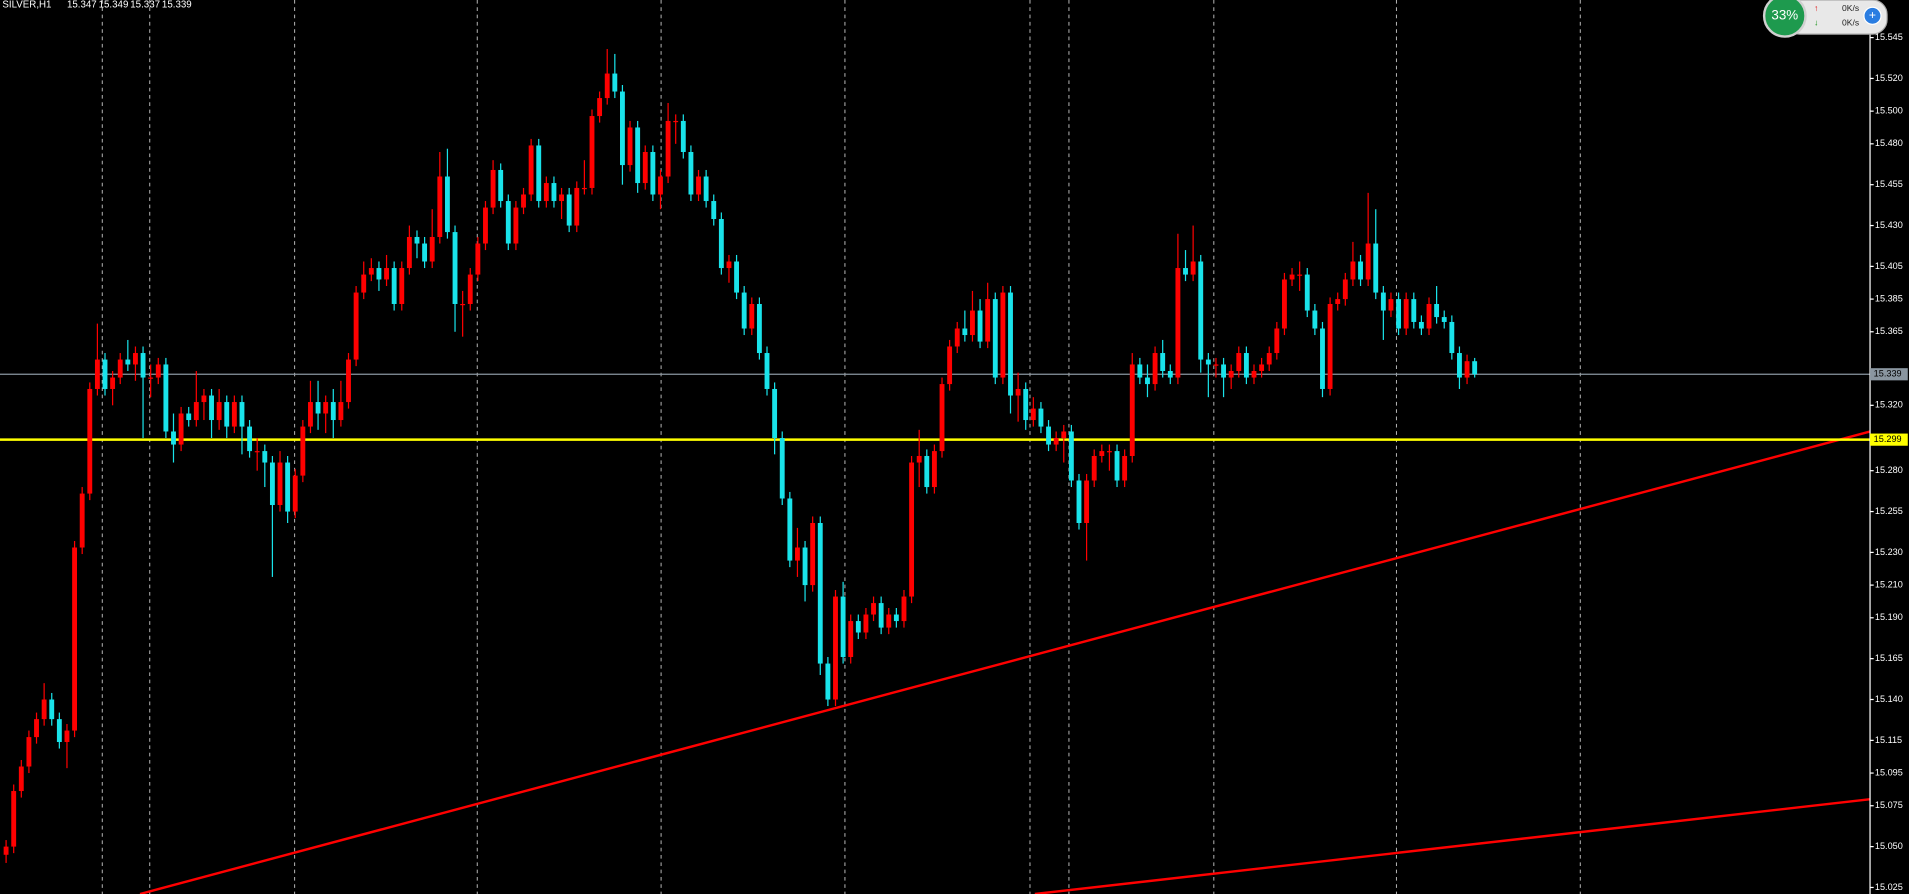 This screenshot has height=894, width=1909. I want to click on percent-circle, so click(1784, 19).